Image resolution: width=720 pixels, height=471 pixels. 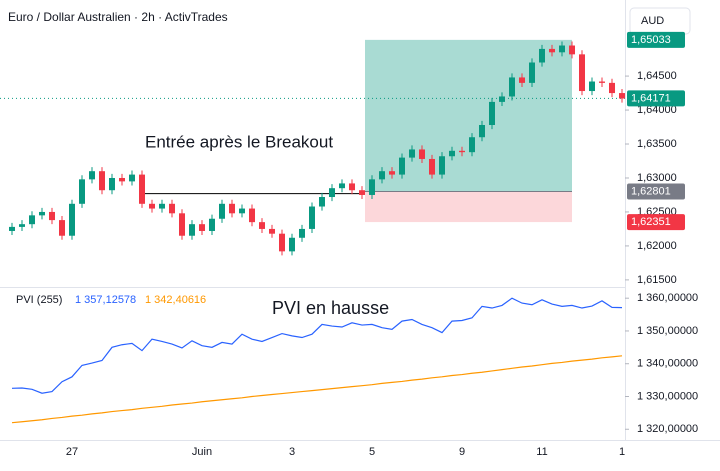 I want to click on price-badge-label: 1,64171, so click(x=651, y=98).